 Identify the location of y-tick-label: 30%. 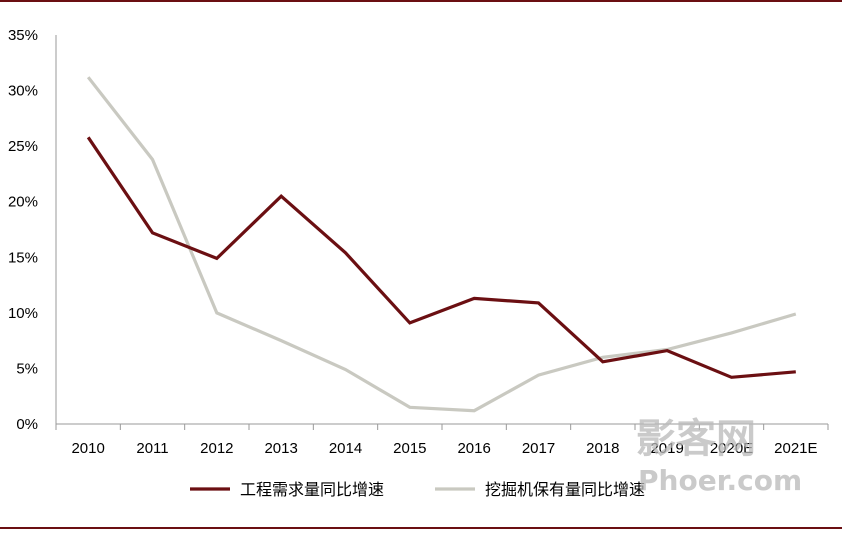
(23, 91).